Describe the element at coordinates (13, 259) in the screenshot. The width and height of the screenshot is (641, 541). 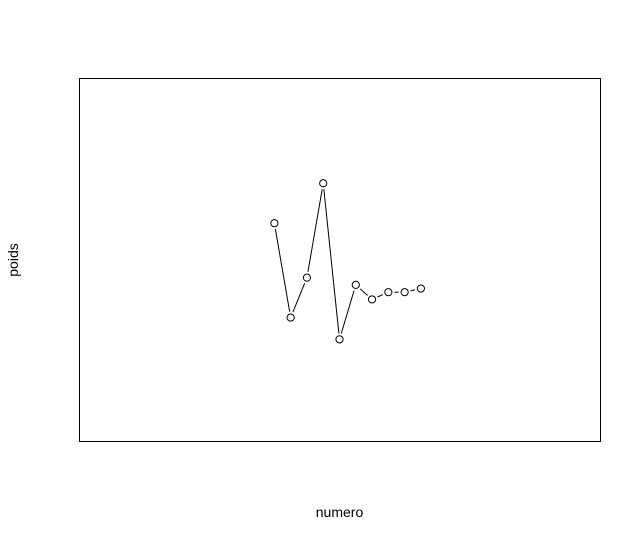
I see `y-axis-label: poids` at that location.